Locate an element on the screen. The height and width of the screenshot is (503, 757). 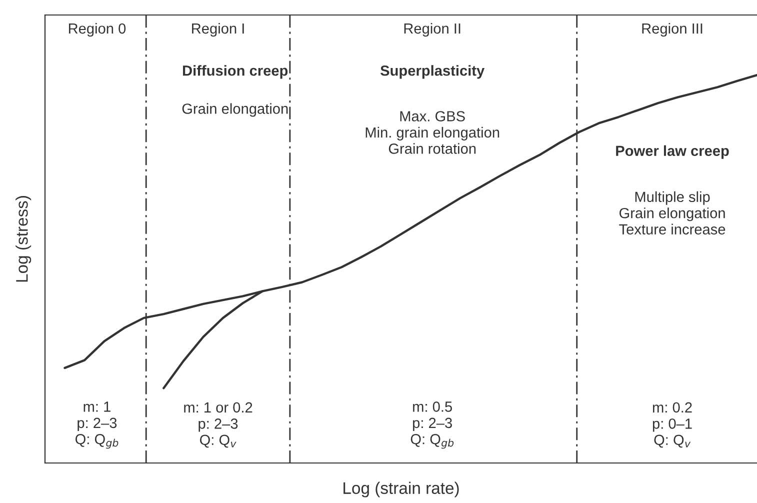
annotation: Diffusion creep is located at coordinates (235, 72).